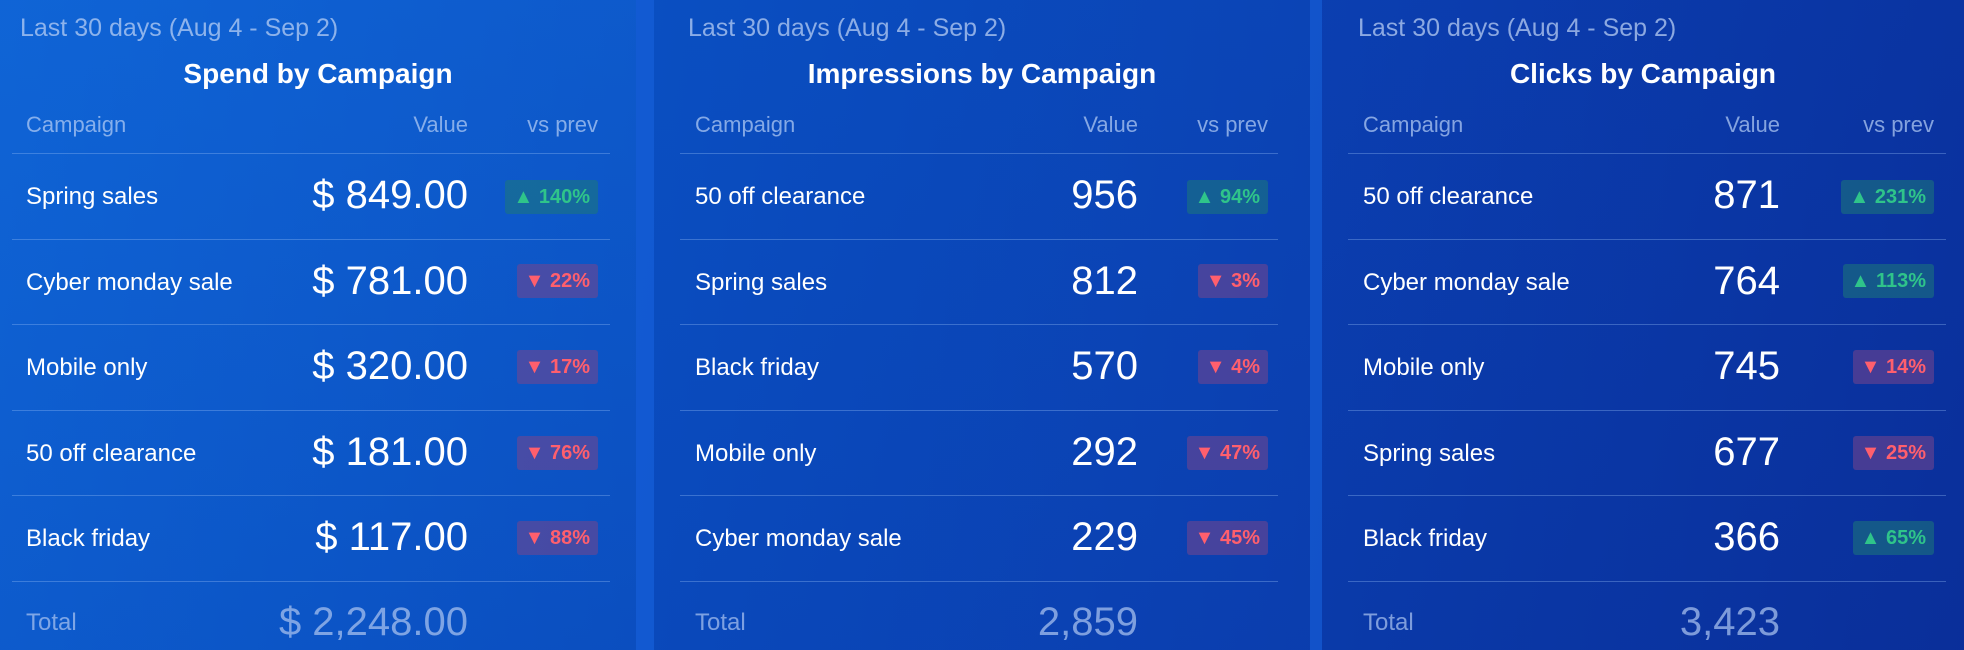 This screenshot has width=1964, height=650. Describe the element at coordinates (1227, 197) in the screenshot. I see `change-badge: ▲ 94%` at that location.